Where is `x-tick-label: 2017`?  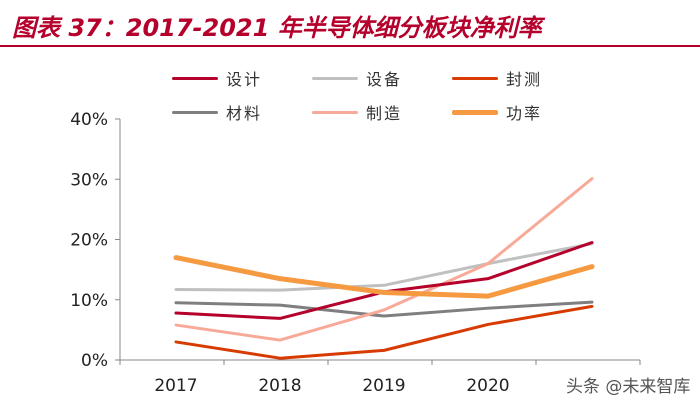
x-tick-label: 2017 is located at coordinates (175, 386).